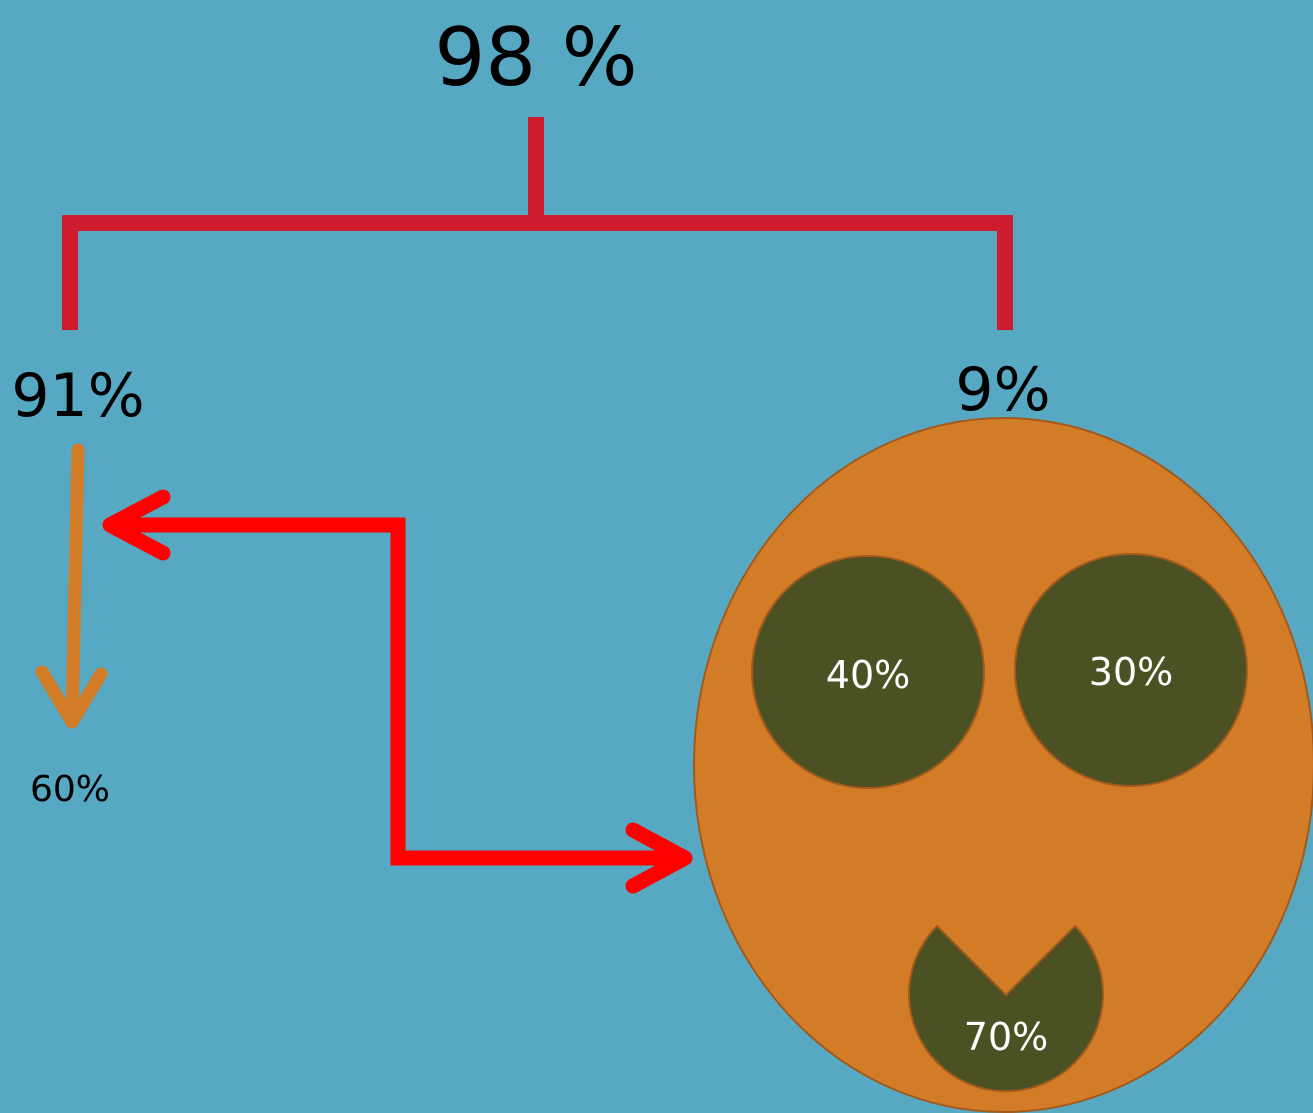 This screenshot has width=1313, height=1113. Describe the element at coordinates (536, 57) in the screenshot. I see `top-value-label: 98 %` at that location.